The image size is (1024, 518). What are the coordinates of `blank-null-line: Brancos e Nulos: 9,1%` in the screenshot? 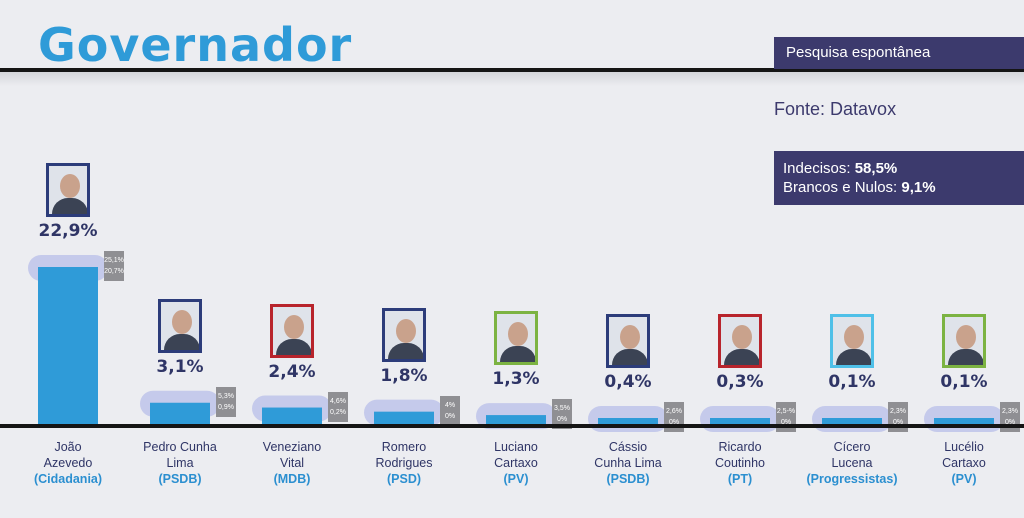 It's located at (903, 187).